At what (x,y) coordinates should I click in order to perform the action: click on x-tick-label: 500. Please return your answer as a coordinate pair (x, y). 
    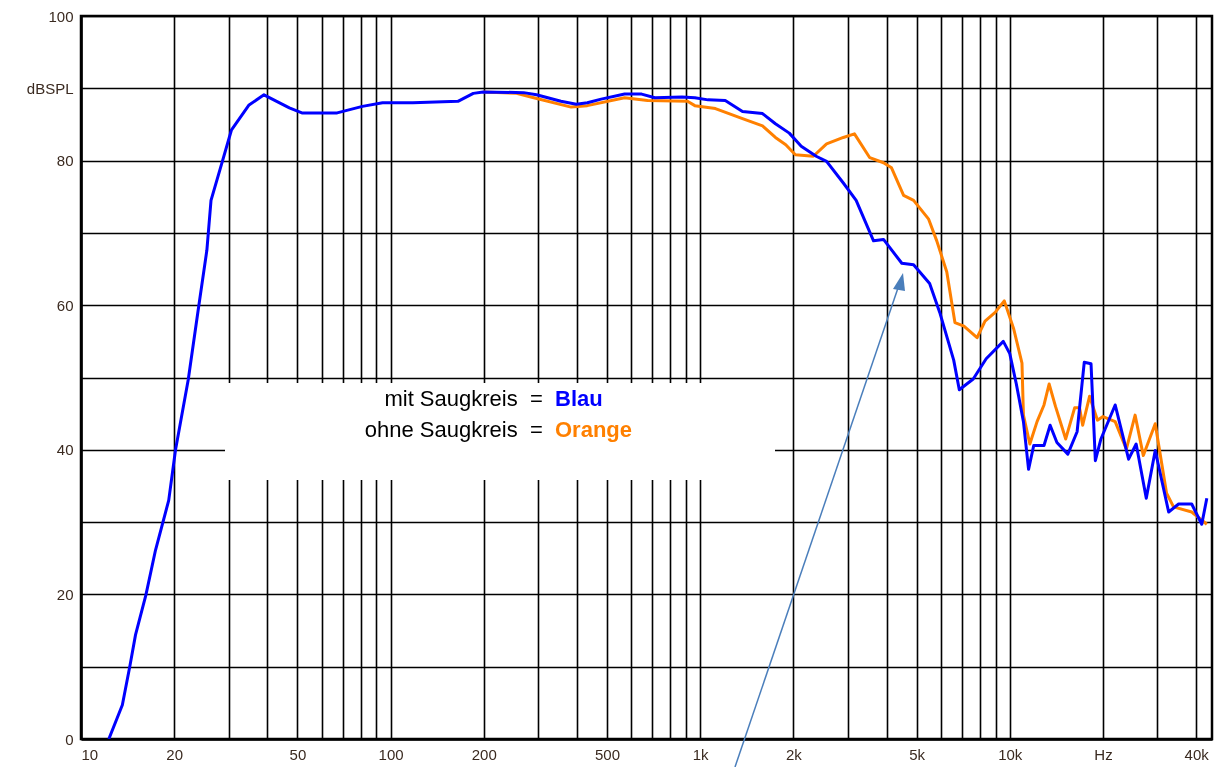
    Looking at the image, I should click on (607, 754).